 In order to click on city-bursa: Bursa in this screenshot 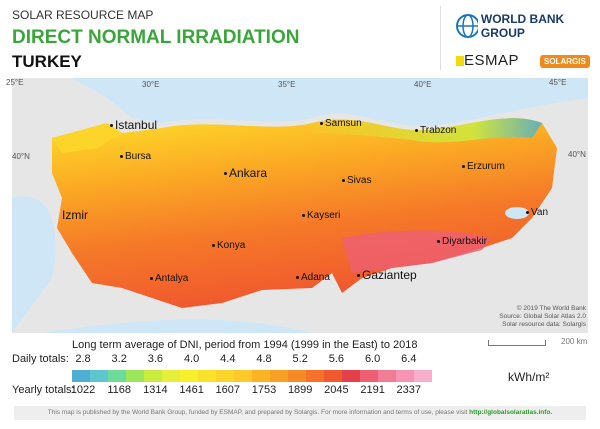, I will do `click(135, 156)`.